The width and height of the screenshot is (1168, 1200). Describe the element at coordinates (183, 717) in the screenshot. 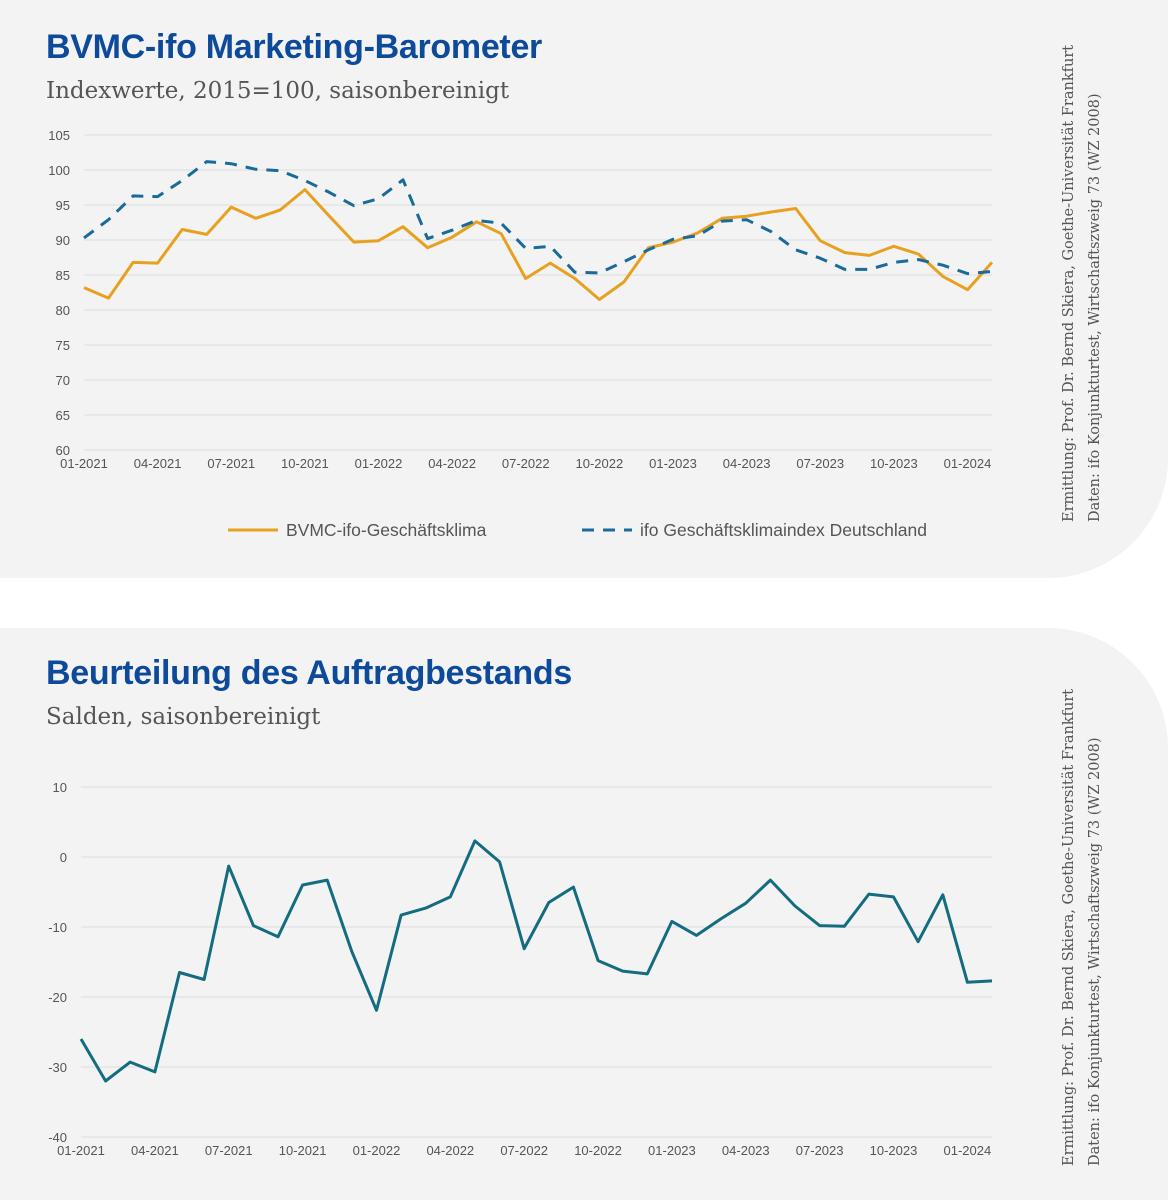

I see `chart-subtitle: Salden, saisonbereinigt` at that location.